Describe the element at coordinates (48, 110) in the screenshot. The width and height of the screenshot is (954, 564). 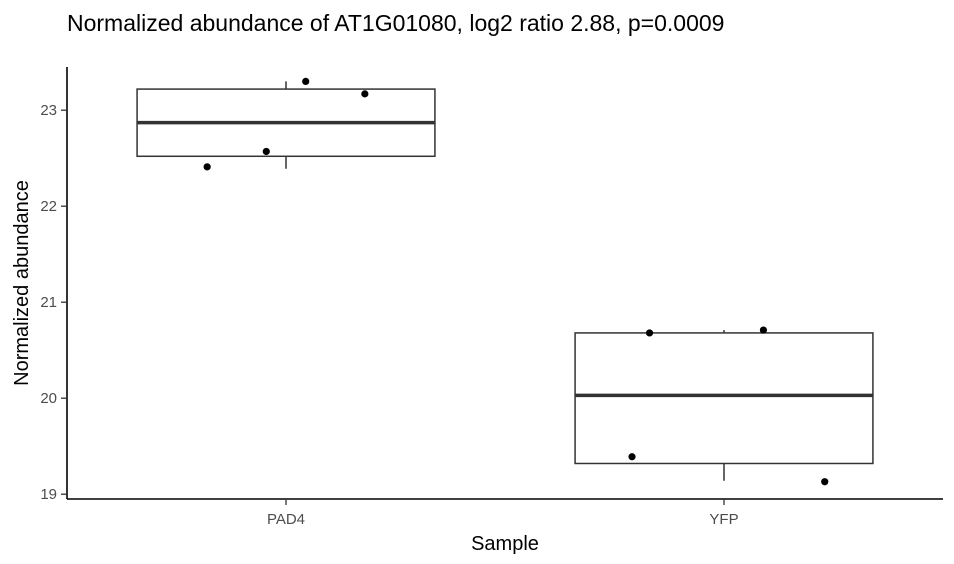
I see `y-tick-label: 23` at that location.